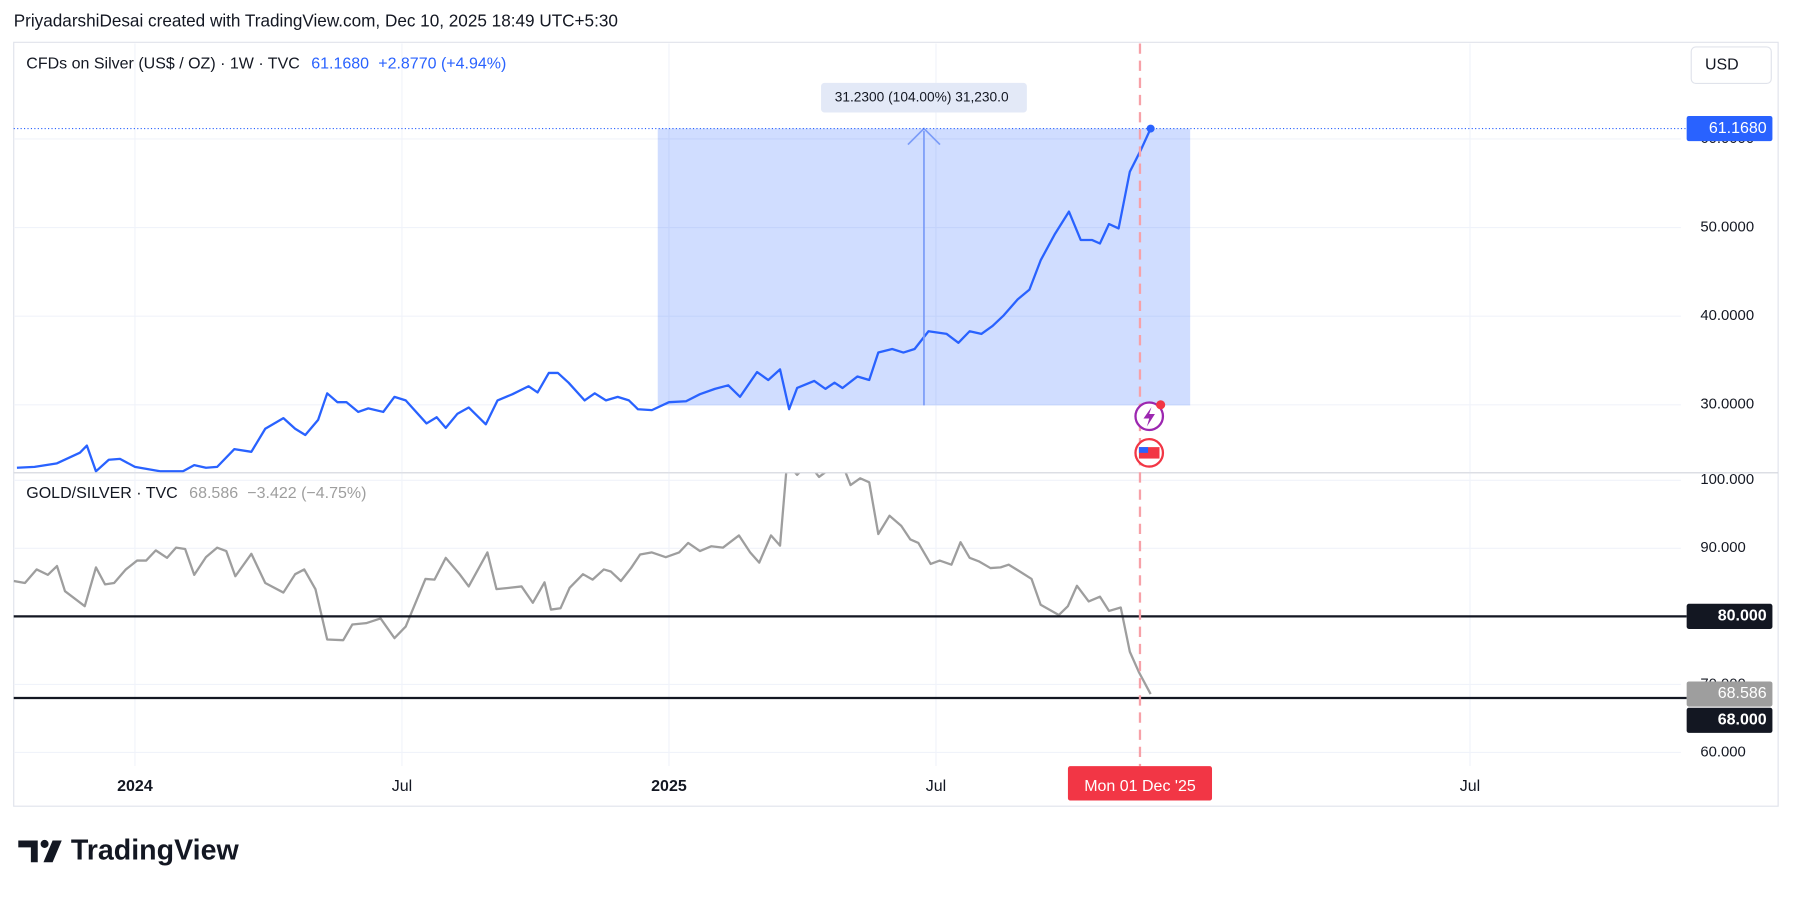 Image resolution: width=1793 pixels, height=897 pixels. I want to click on bolt, so click(1149, 417).